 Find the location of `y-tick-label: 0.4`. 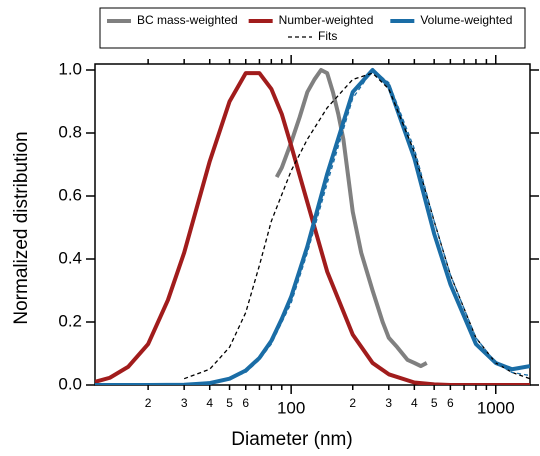

y-tick-label: 0.4 is located at coordinates (70, 257).